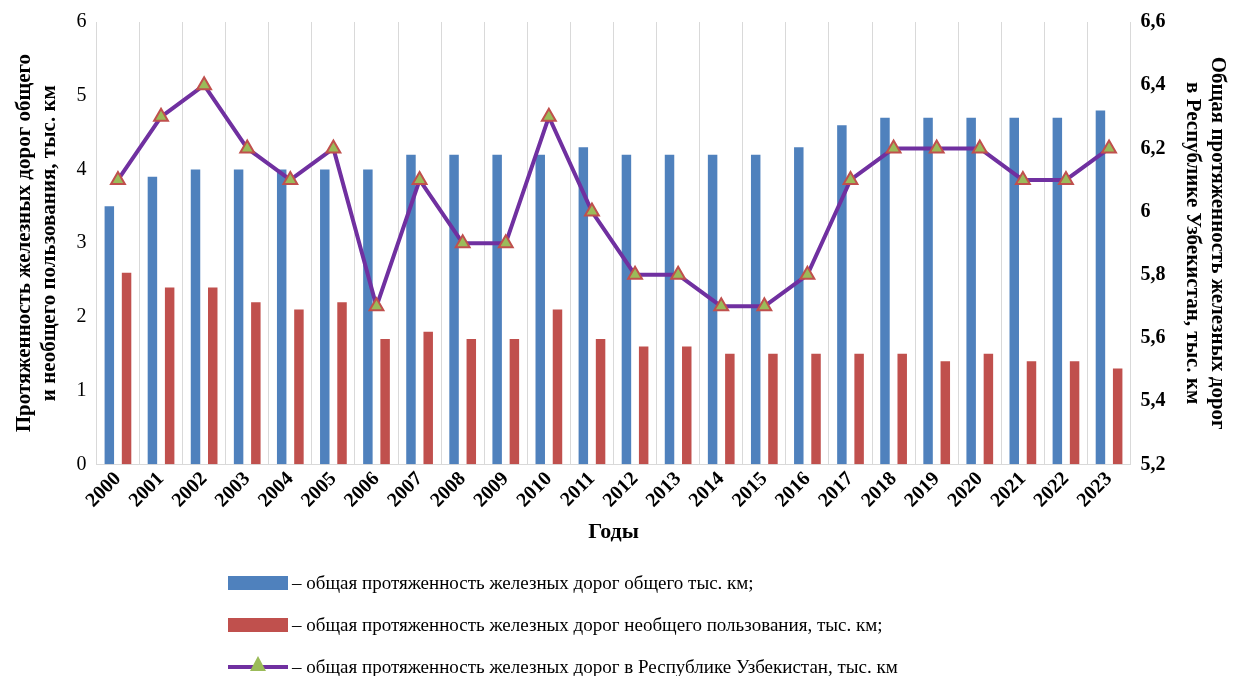 The width and height of the screenshot is (1242, 676). What do you see at coordinates (1153, 336) in the screenshot?
I see `y2-tick-label: 5,6` at bounding box center [1153, 336].